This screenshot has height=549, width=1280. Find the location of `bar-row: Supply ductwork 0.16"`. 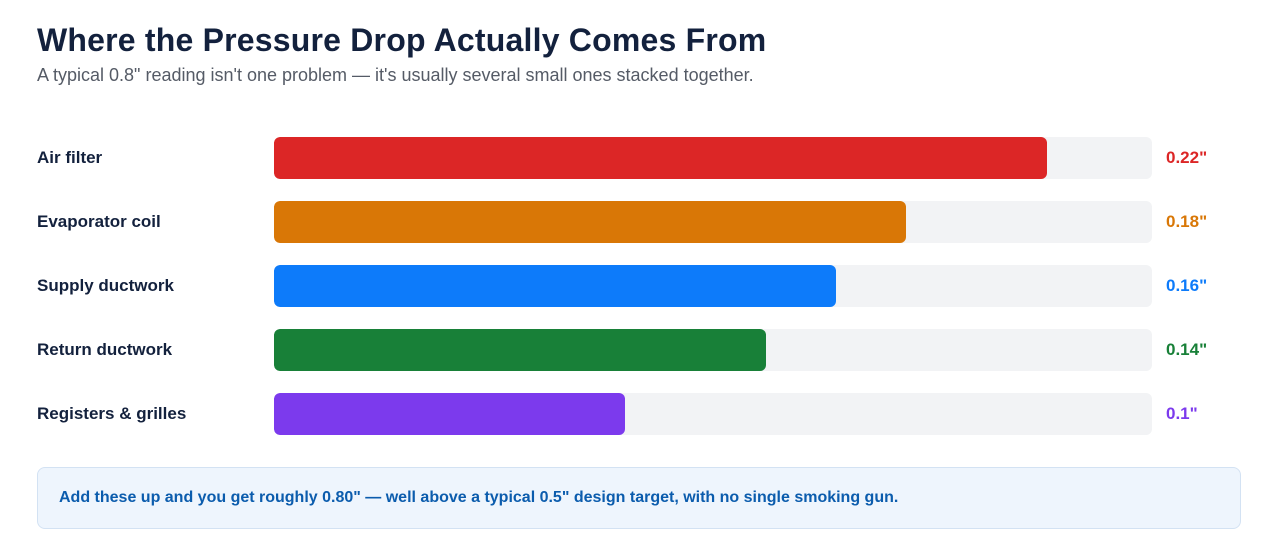

bar-row: Supply ductwork 0.16" is located at coordinates (640, 286).